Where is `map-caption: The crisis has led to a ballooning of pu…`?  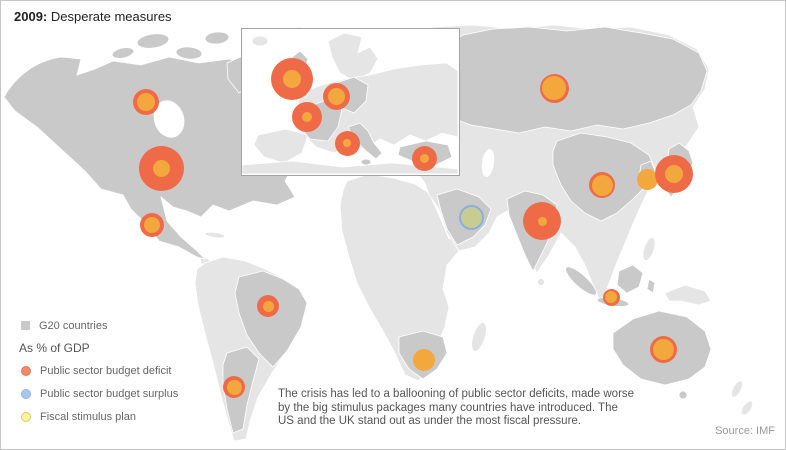 map-caption: The crisis has led to a ballooning of pu… is located at coordinates (456, 407).